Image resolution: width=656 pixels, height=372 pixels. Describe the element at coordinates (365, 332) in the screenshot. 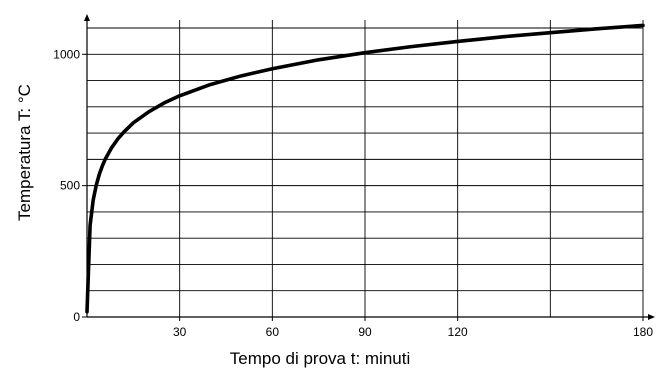

I see `x-tick-label: 90` at that location.